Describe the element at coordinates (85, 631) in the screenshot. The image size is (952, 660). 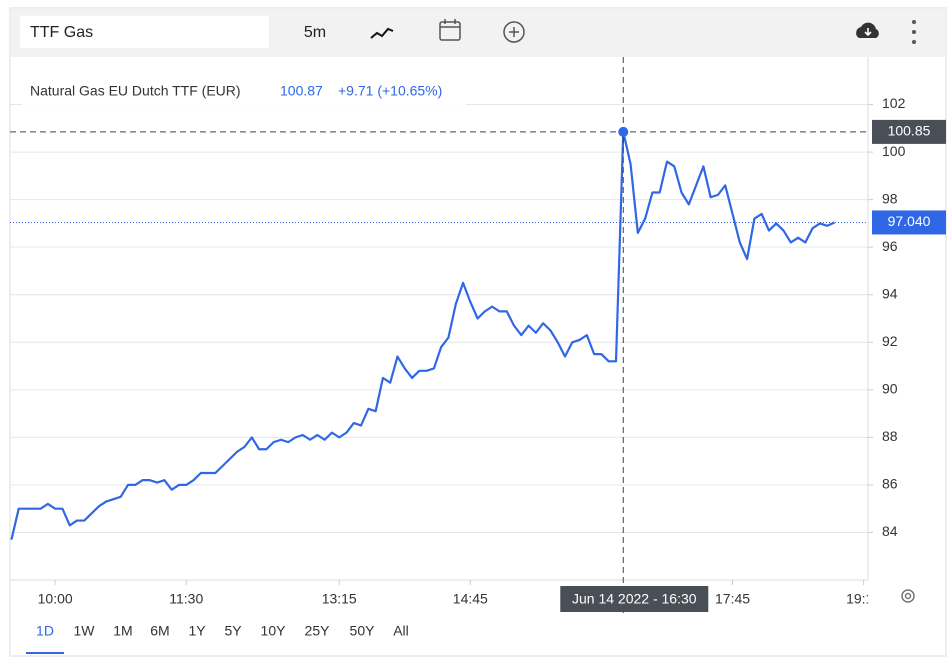
I see `range-button: 1W` at that location.